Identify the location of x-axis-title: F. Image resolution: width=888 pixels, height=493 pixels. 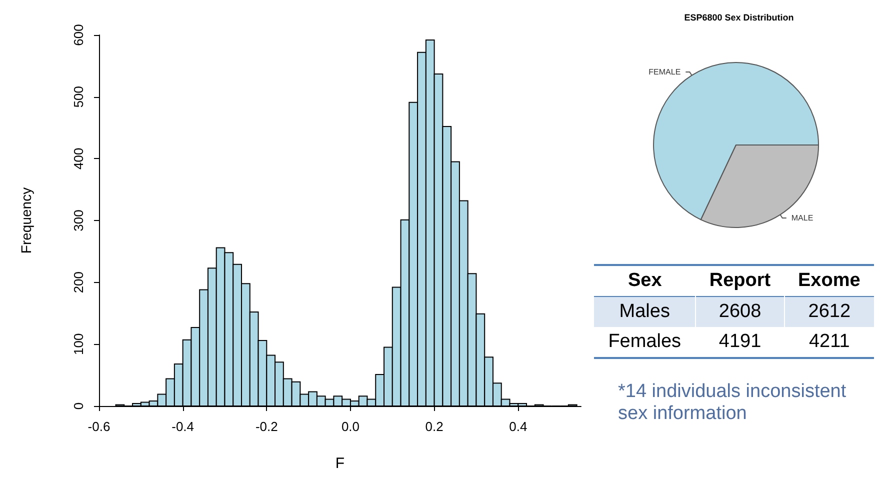
(340, 463).